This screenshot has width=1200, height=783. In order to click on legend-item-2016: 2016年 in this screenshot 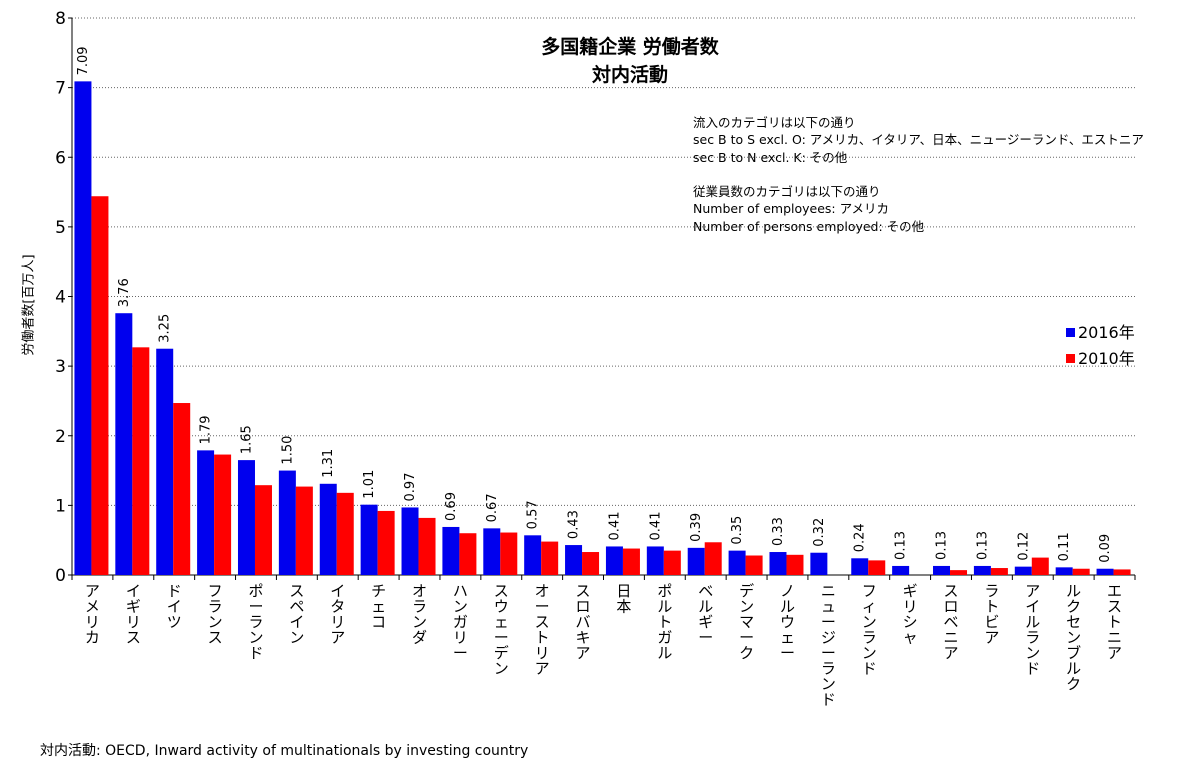, I will do `click(1100, 331)`.